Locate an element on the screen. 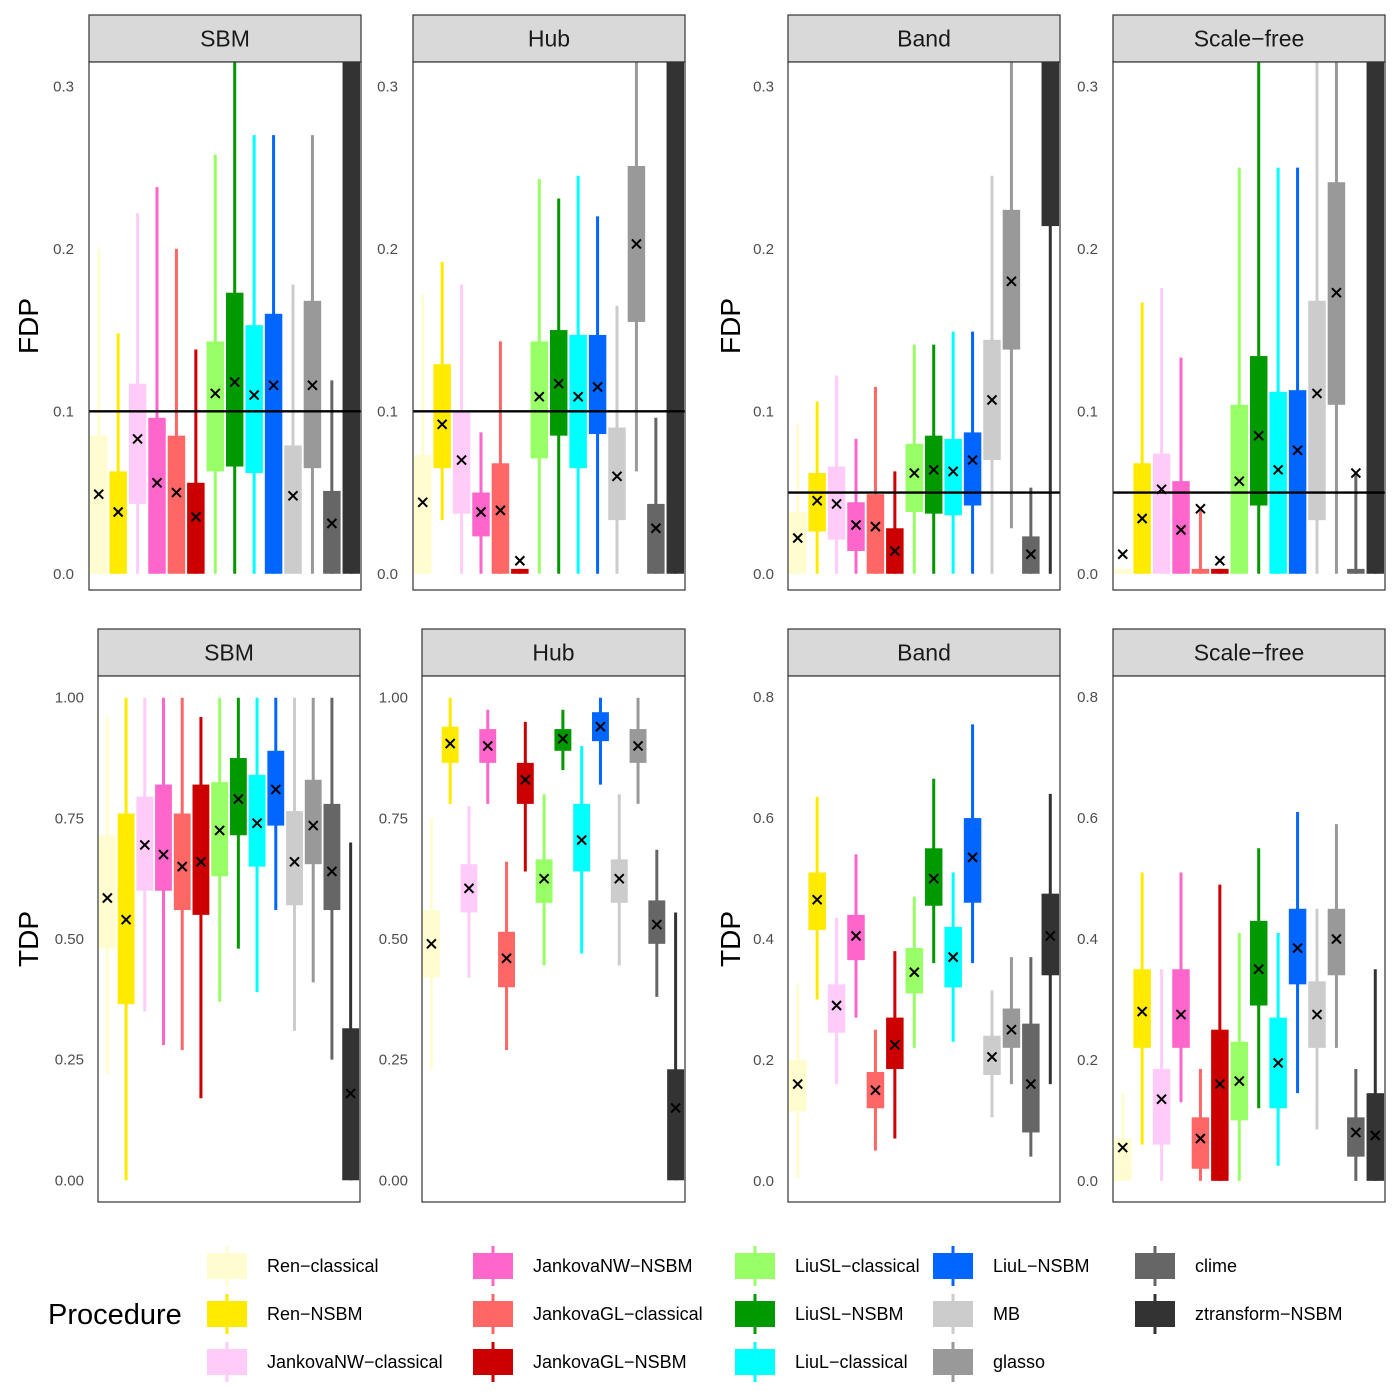  panel-5: SBM 0.00 0.25 0.50 0.75 1.00 TDP is located at coordinates (187, 915).